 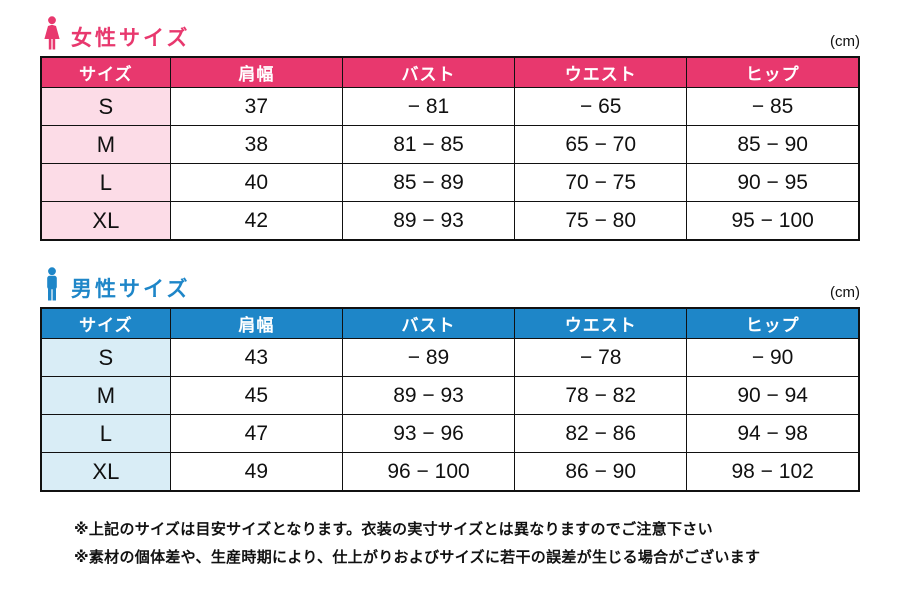 I want to click on men-size-title: 男性サイズ, so click(x=131, y=289).